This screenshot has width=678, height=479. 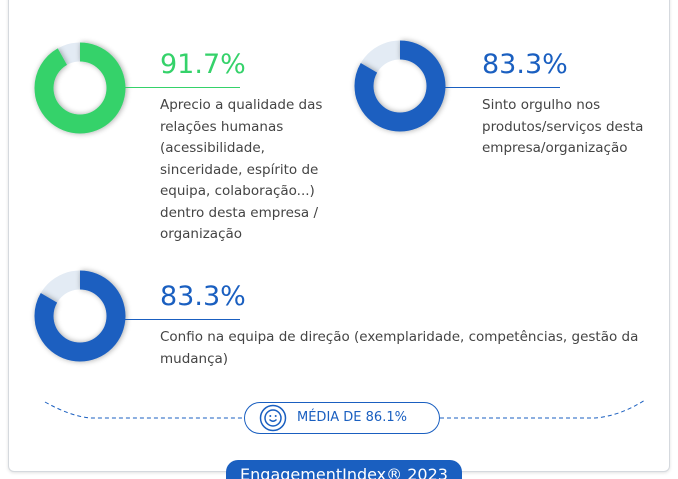 What do you see at coordinates (273, 418) in the screenshot?
I see `smile-icon` at bounding box center [273, 418].